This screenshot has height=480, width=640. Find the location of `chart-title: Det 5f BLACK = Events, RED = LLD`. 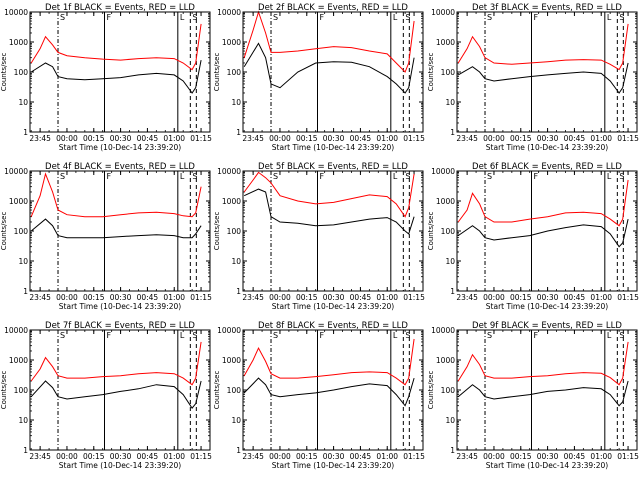

chart-title: Det 5f BLACK = Events, RED = LLD is located at coordinates (333, 167).